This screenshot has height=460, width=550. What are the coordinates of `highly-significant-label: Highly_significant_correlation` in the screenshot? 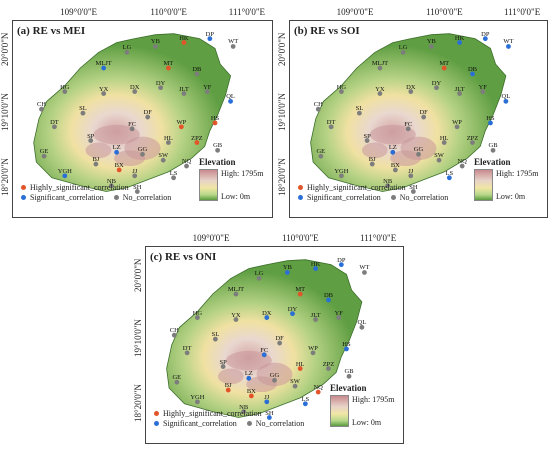 It's located at (356, 187).